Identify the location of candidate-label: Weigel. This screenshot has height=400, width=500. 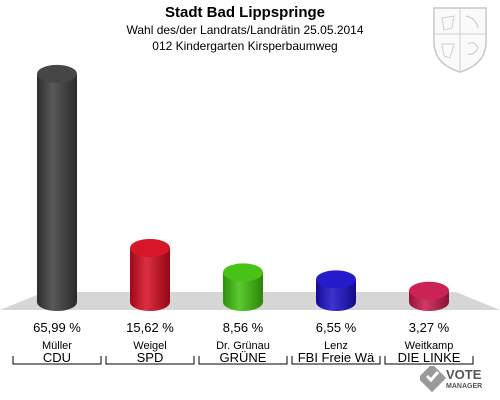
(149, 346).